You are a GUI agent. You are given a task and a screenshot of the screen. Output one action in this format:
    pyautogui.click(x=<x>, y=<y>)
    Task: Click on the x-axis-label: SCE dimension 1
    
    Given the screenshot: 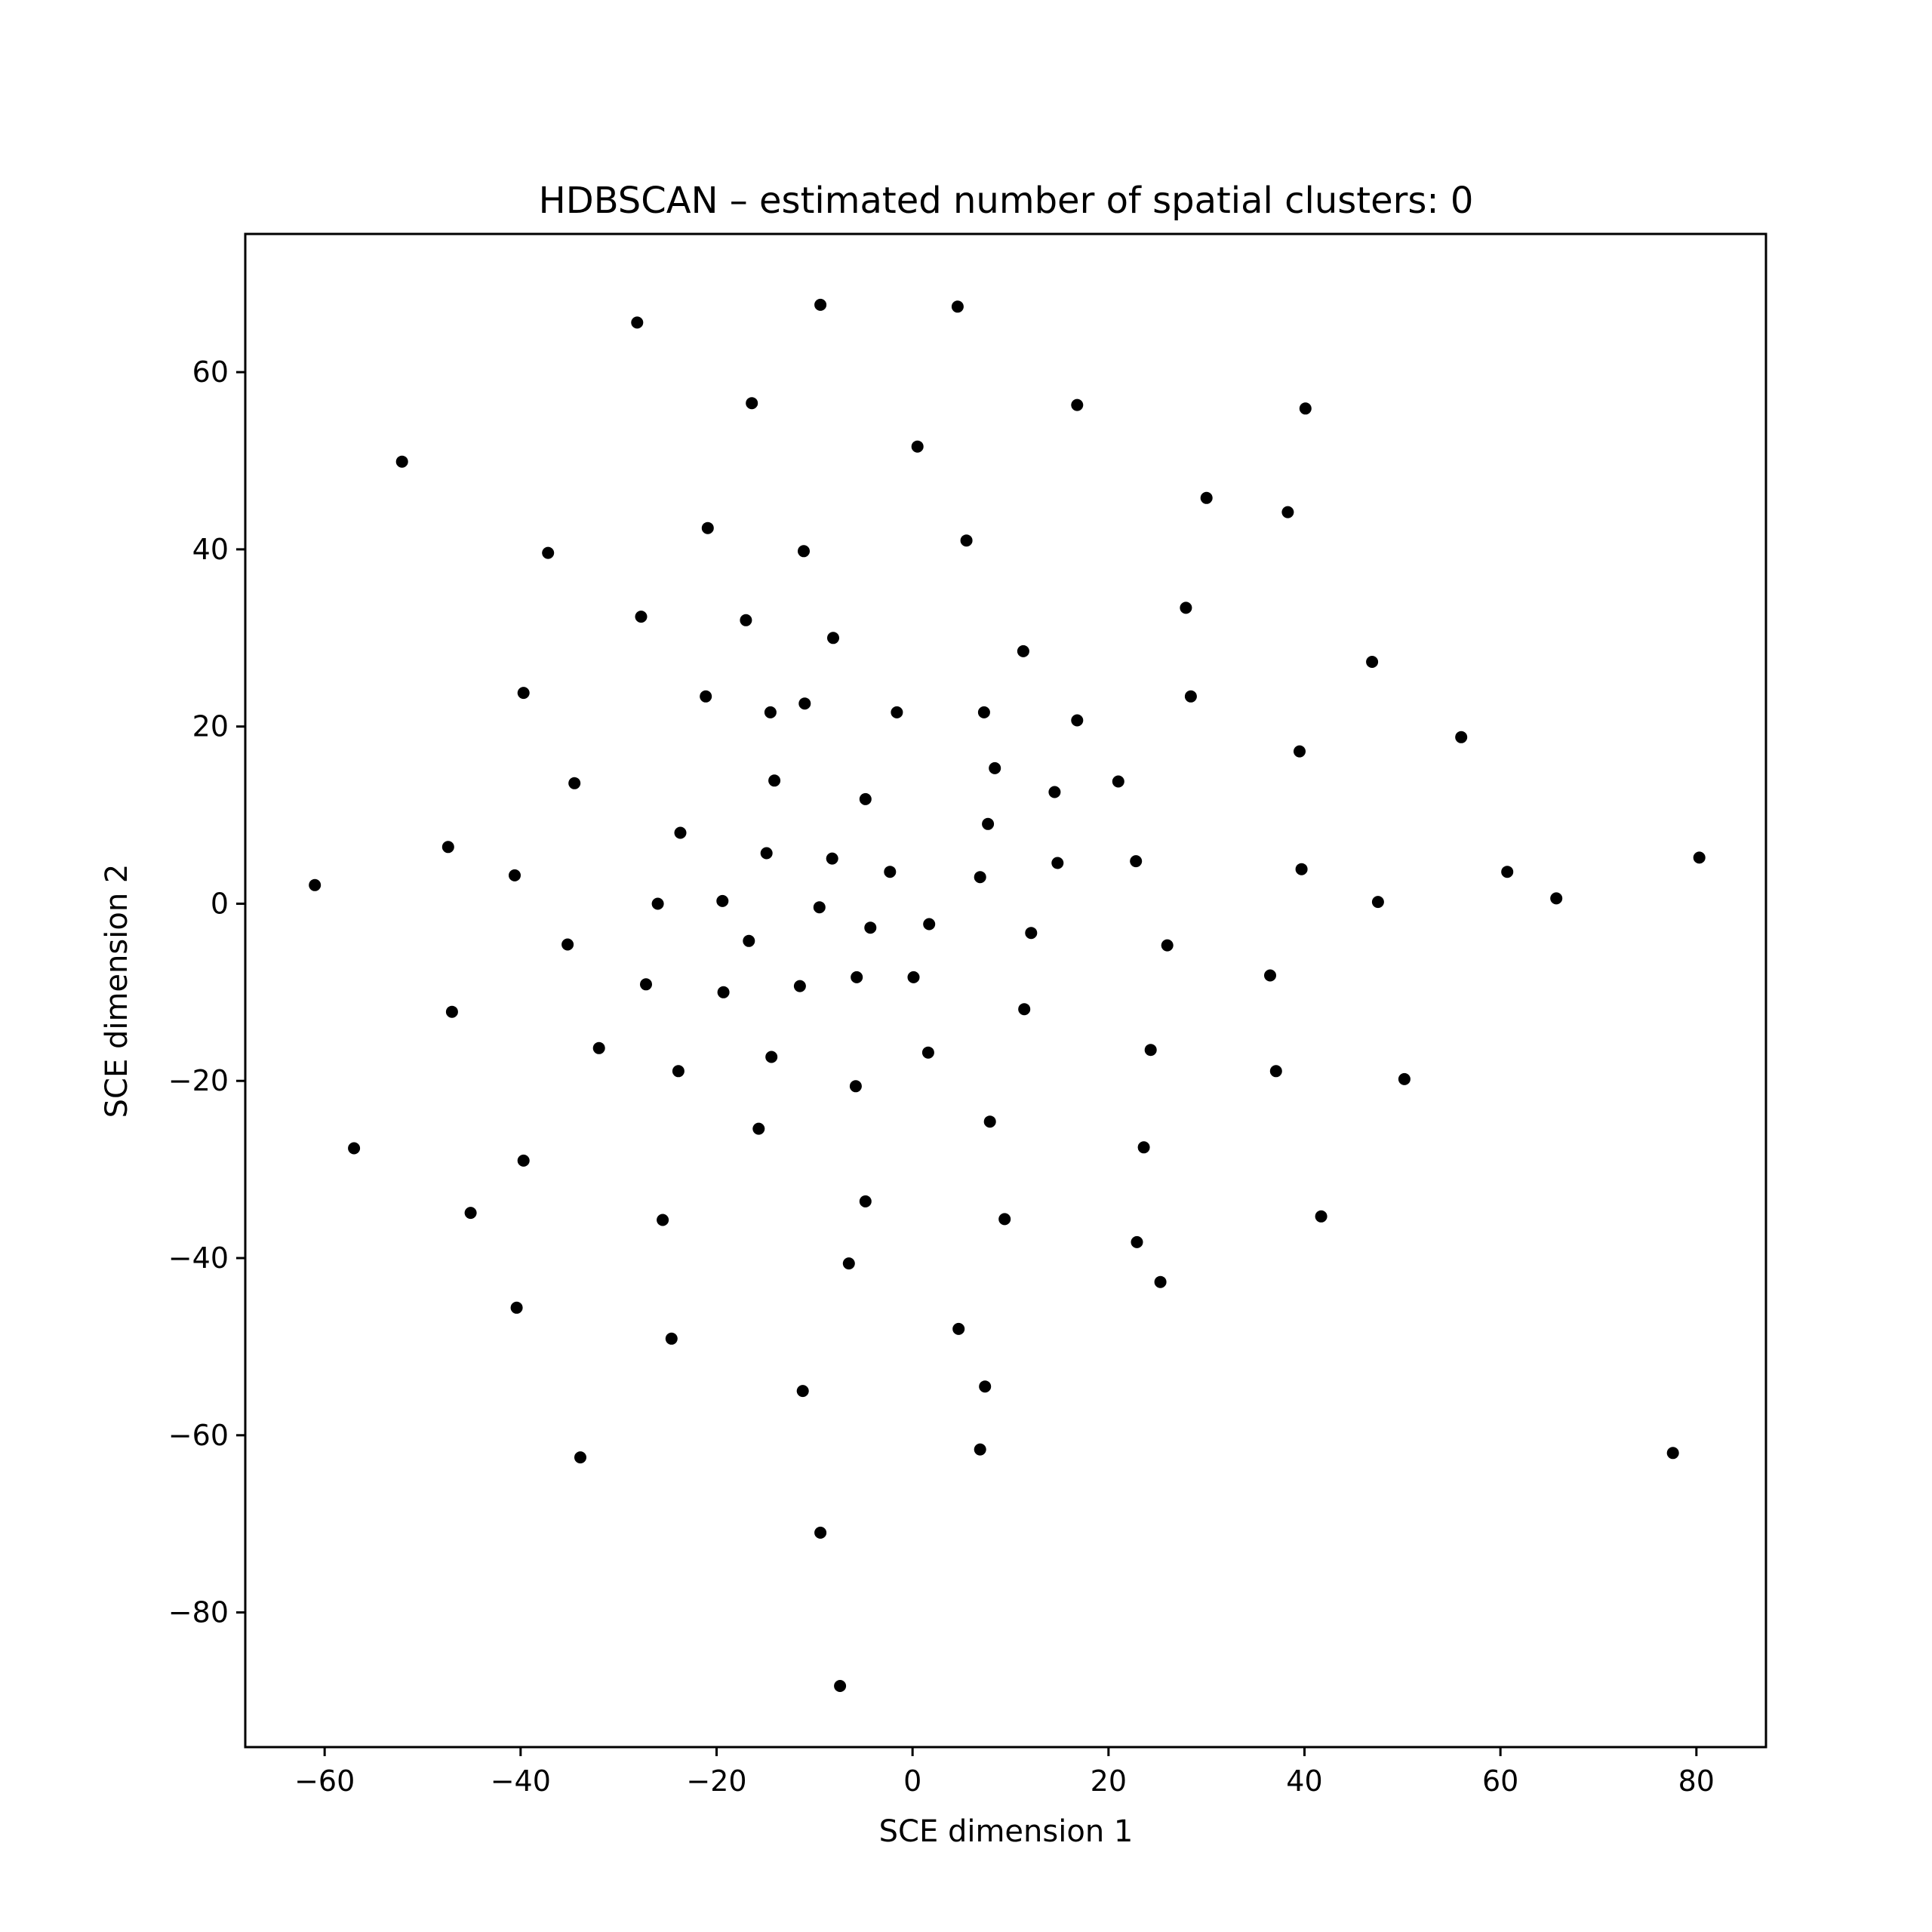 What is the action you would take?
    pyautogui.click(x=1006, y=1831)
    